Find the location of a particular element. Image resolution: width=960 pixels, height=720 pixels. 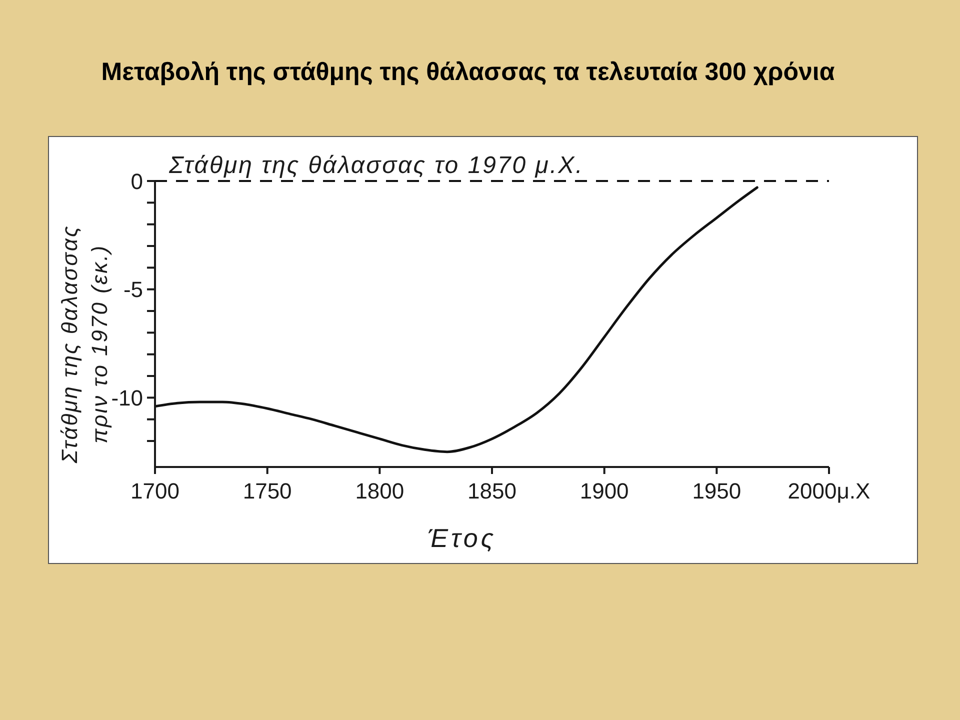

x-axis-title: Έτος is located at coordinates (462, 538).